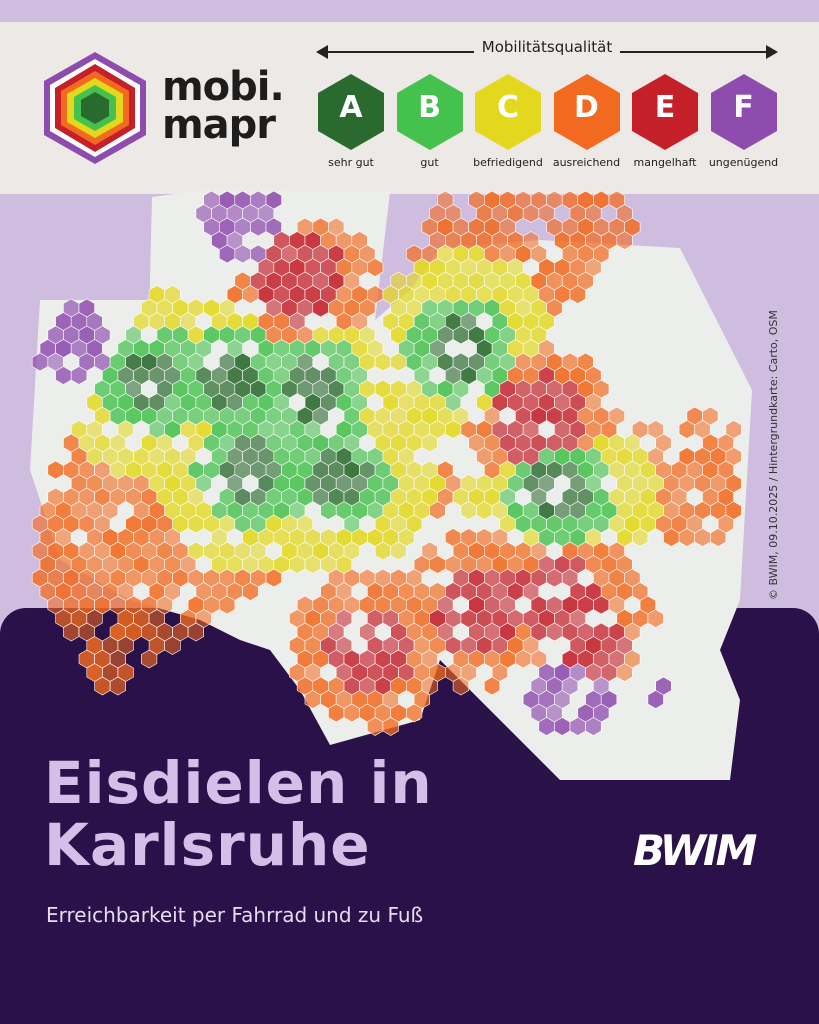 This screenshot has height=1024, width=819. I want to click on grade-b: B gut, so click(429, 121).